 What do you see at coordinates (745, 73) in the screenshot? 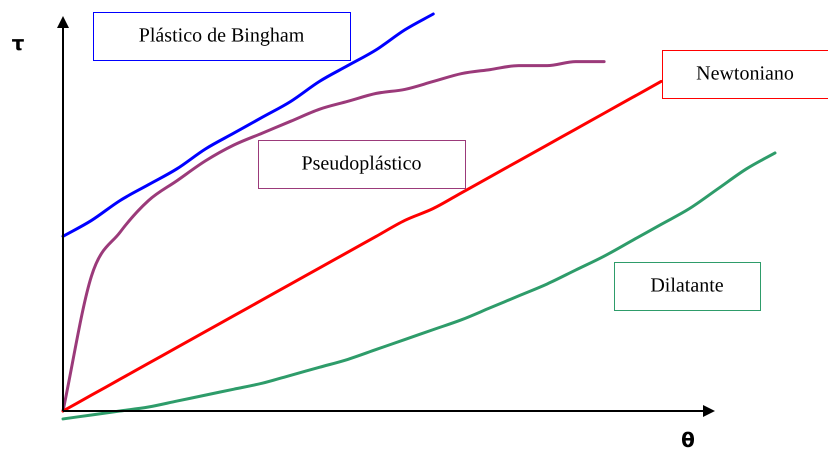
I see `series-label: Newtoniano` at bounding box center [745, 73].